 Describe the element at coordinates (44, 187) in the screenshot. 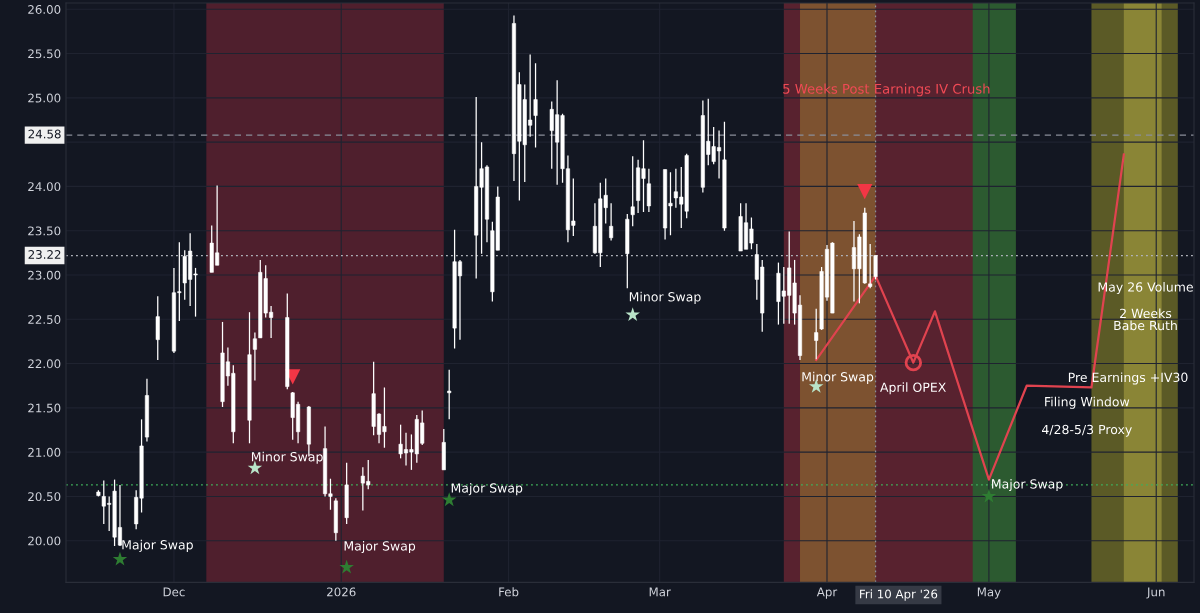

I see `y-tick-label: 24.00` at that location.